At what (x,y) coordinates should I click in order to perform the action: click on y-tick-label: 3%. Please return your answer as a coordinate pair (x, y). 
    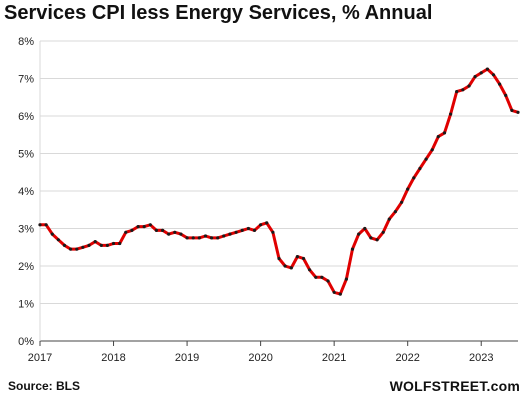
    Looking at the image, I should click on (26, 230).